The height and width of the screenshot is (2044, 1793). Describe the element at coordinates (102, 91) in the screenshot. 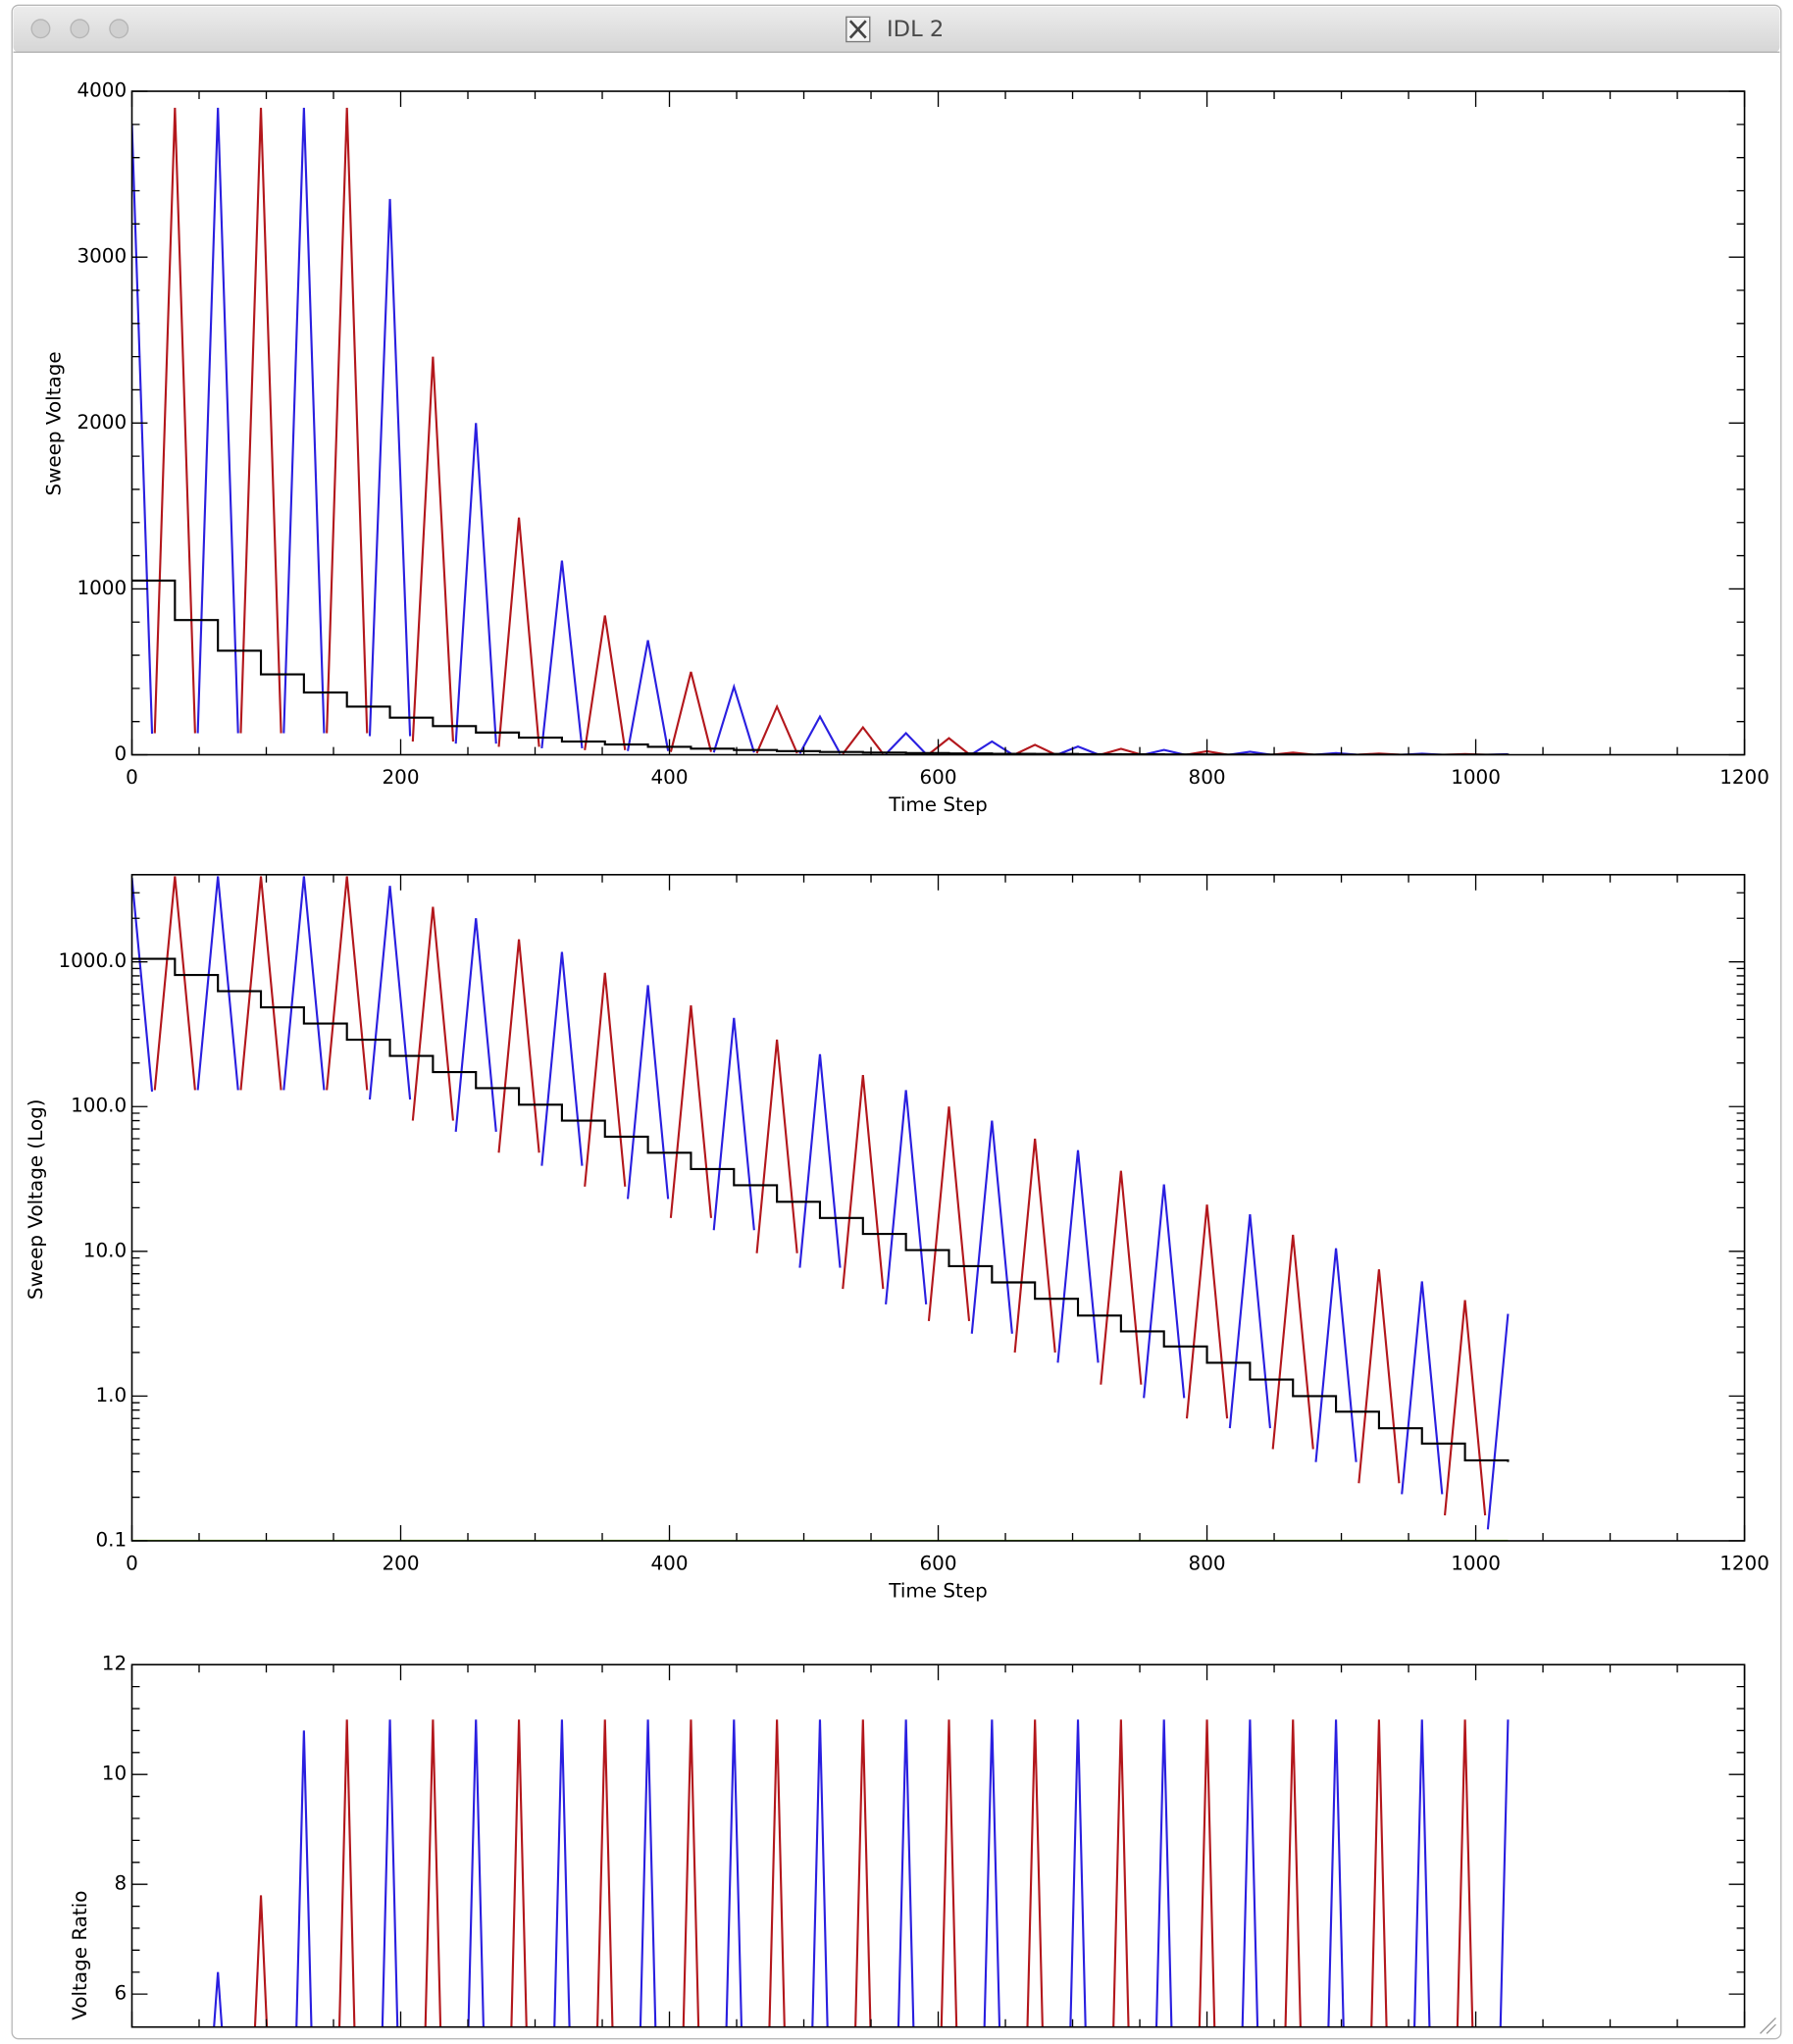

I see `y-tick-label: 4000` at that location.